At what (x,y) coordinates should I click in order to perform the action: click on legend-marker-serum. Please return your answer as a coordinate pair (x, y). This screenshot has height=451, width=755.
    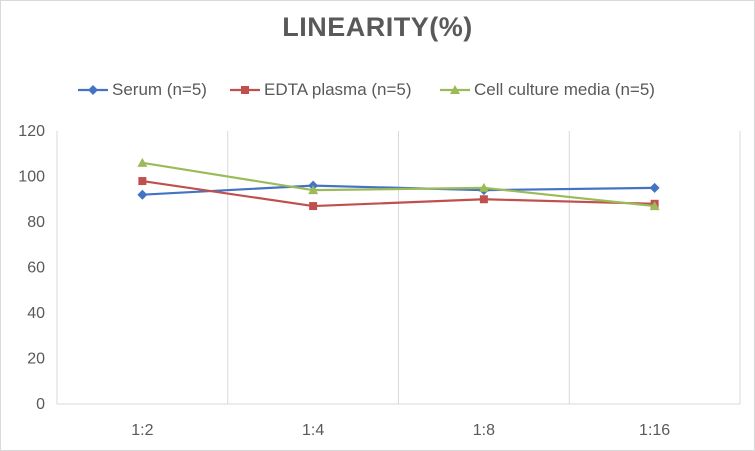
    Looking at the image, I should click on (93, 90).